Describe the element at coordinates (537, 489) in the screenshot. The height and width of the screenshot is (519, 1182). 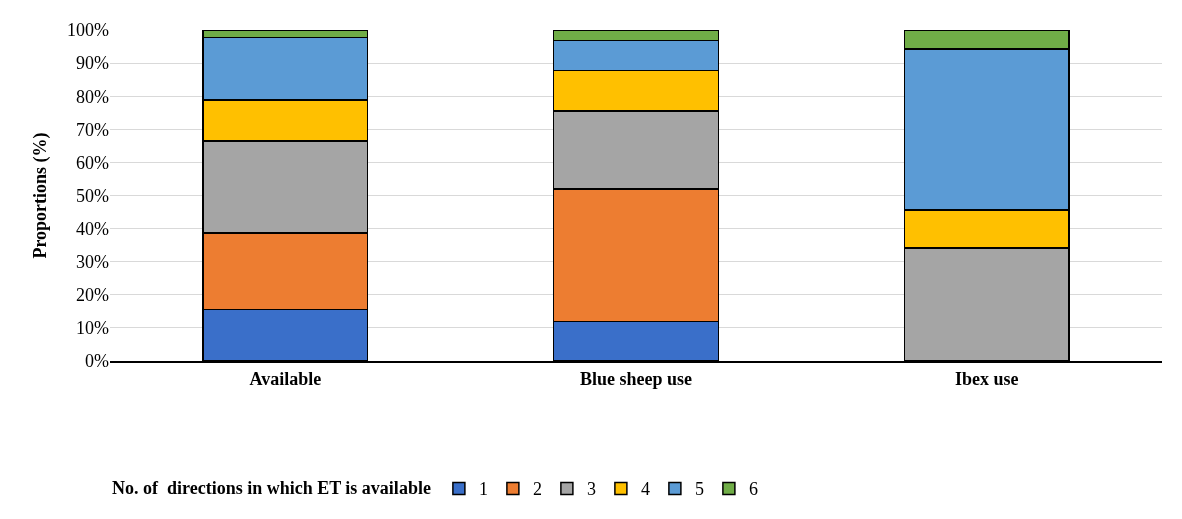
I see `legend-label: 2` at that location.